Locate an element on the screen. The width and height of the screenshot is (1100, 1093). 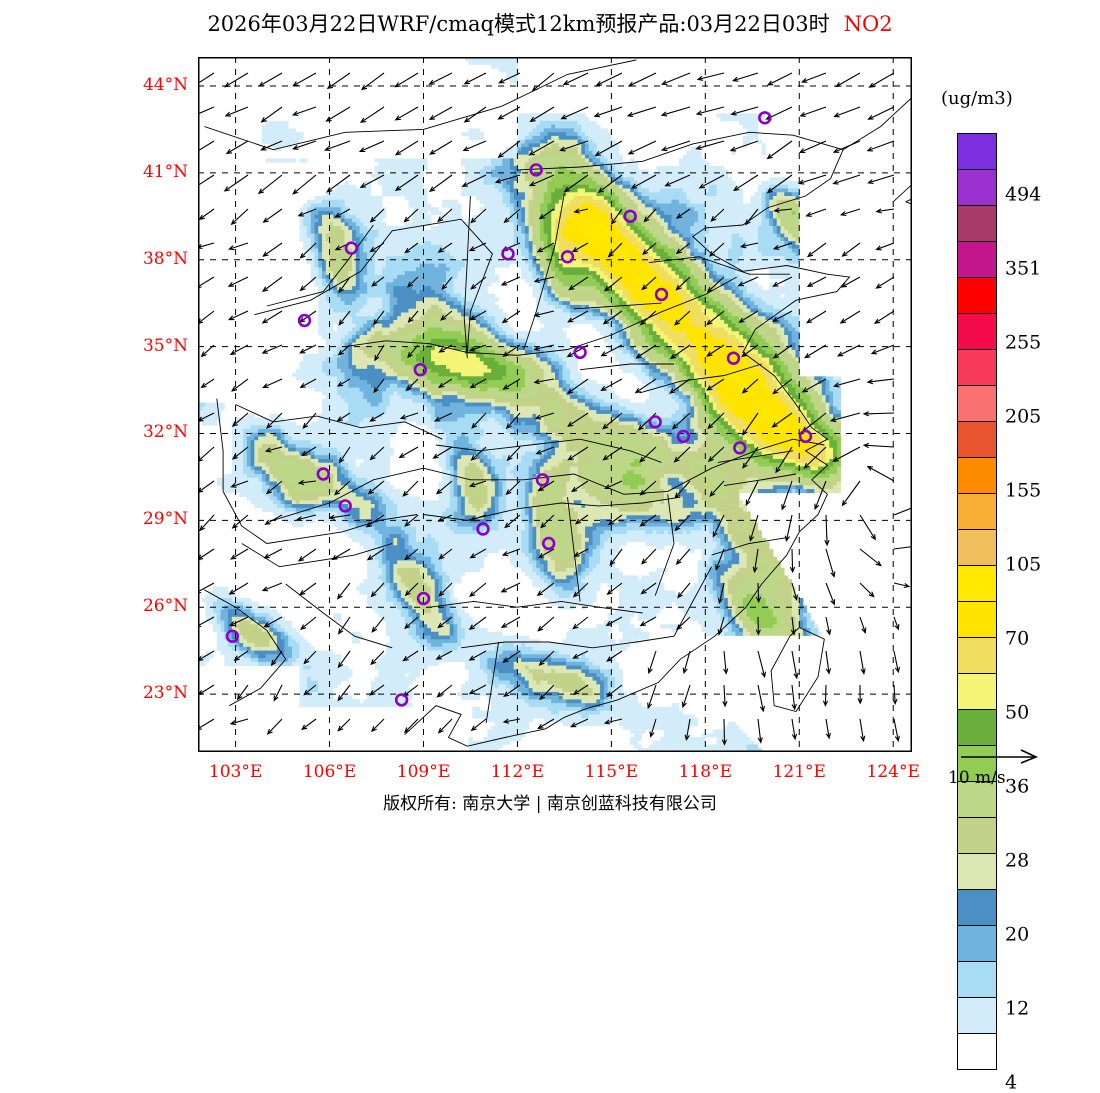
lon-label-121°E: 121°E is located at coordinates (799, 772).